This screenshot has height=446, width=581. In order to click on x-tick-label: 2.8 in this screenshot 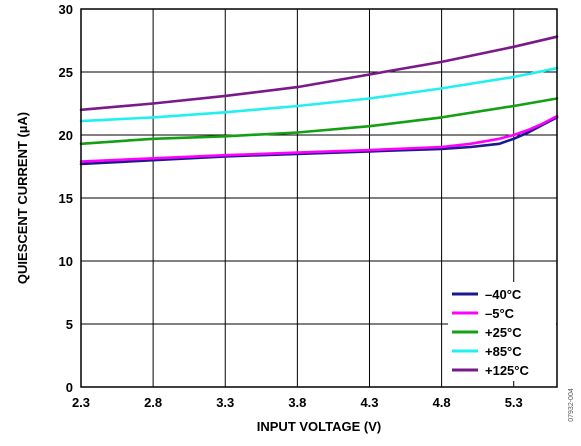, I will do `click(153, 402)`.